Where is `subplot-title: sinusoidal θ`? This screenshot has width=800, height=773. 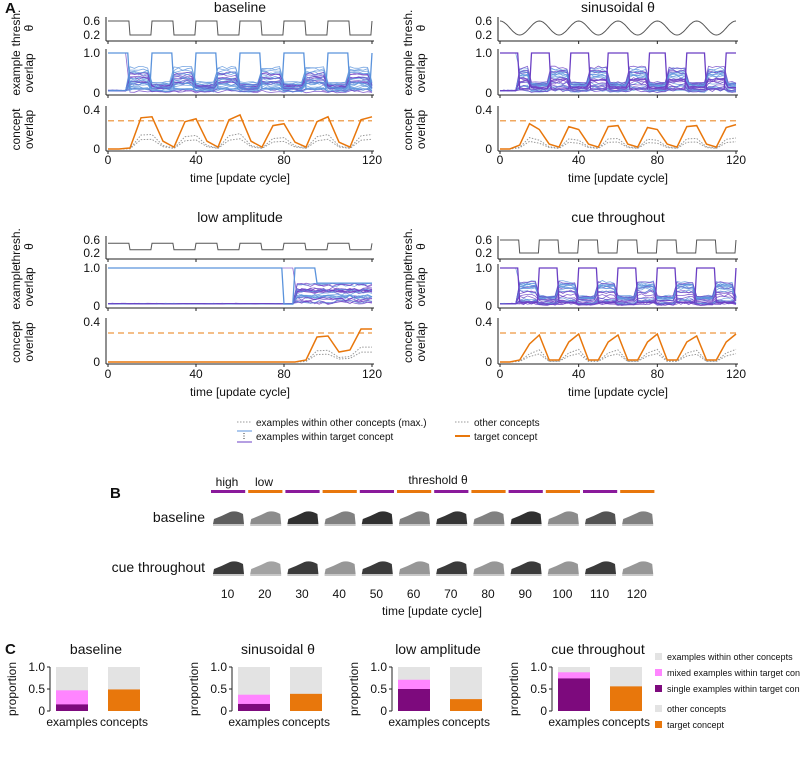
subplot-title: sinusoidal θ is located at coordinates (618, 7).